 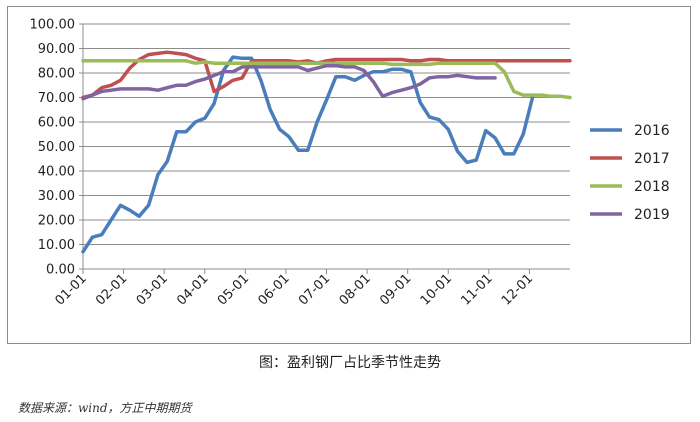 What do you see at coordinates (355, 289) in the screenshot?
I see `x-tick-label: 08-01` at bounding box center [355, 289].